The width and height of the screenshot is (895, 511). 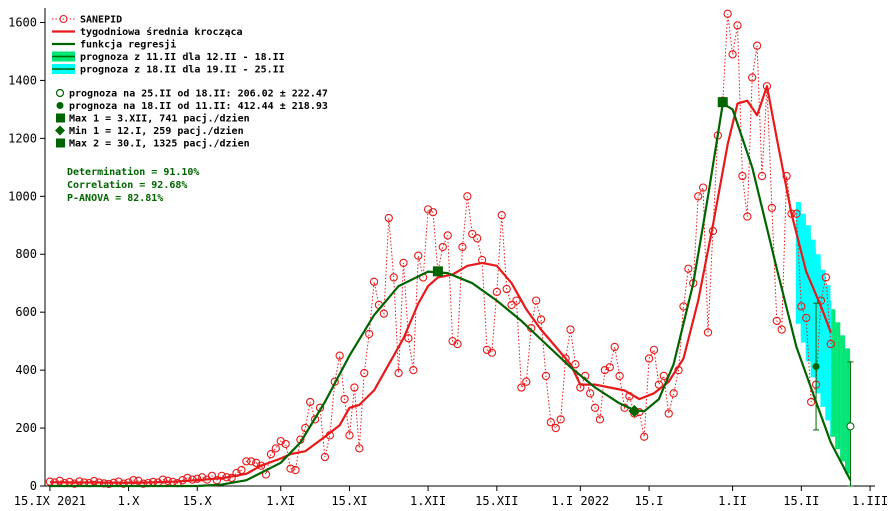 I want to click on annotation-label: Max 2 = 30.I, 1325 pacj./dzien, so click(x=159, y=144).